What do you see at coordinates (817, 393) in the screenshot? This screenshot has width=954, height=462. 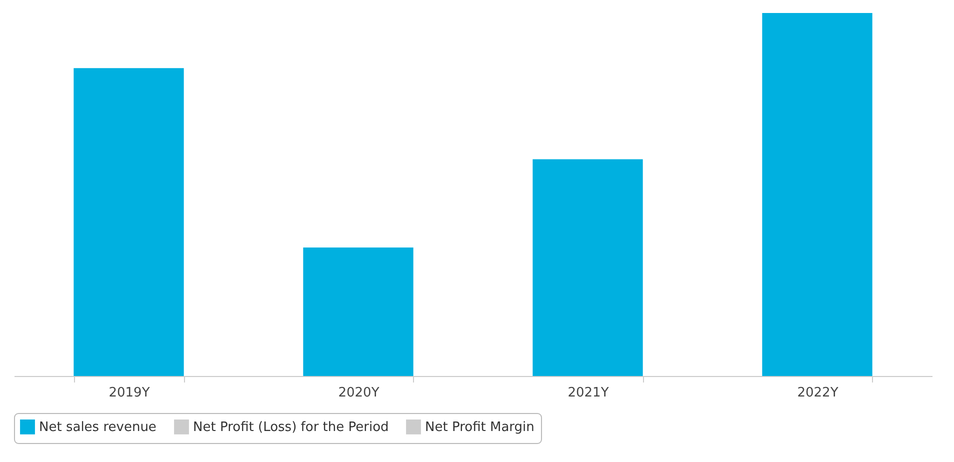 I see `x-tick-label: 2022Y` at bounding box center [817, 393].